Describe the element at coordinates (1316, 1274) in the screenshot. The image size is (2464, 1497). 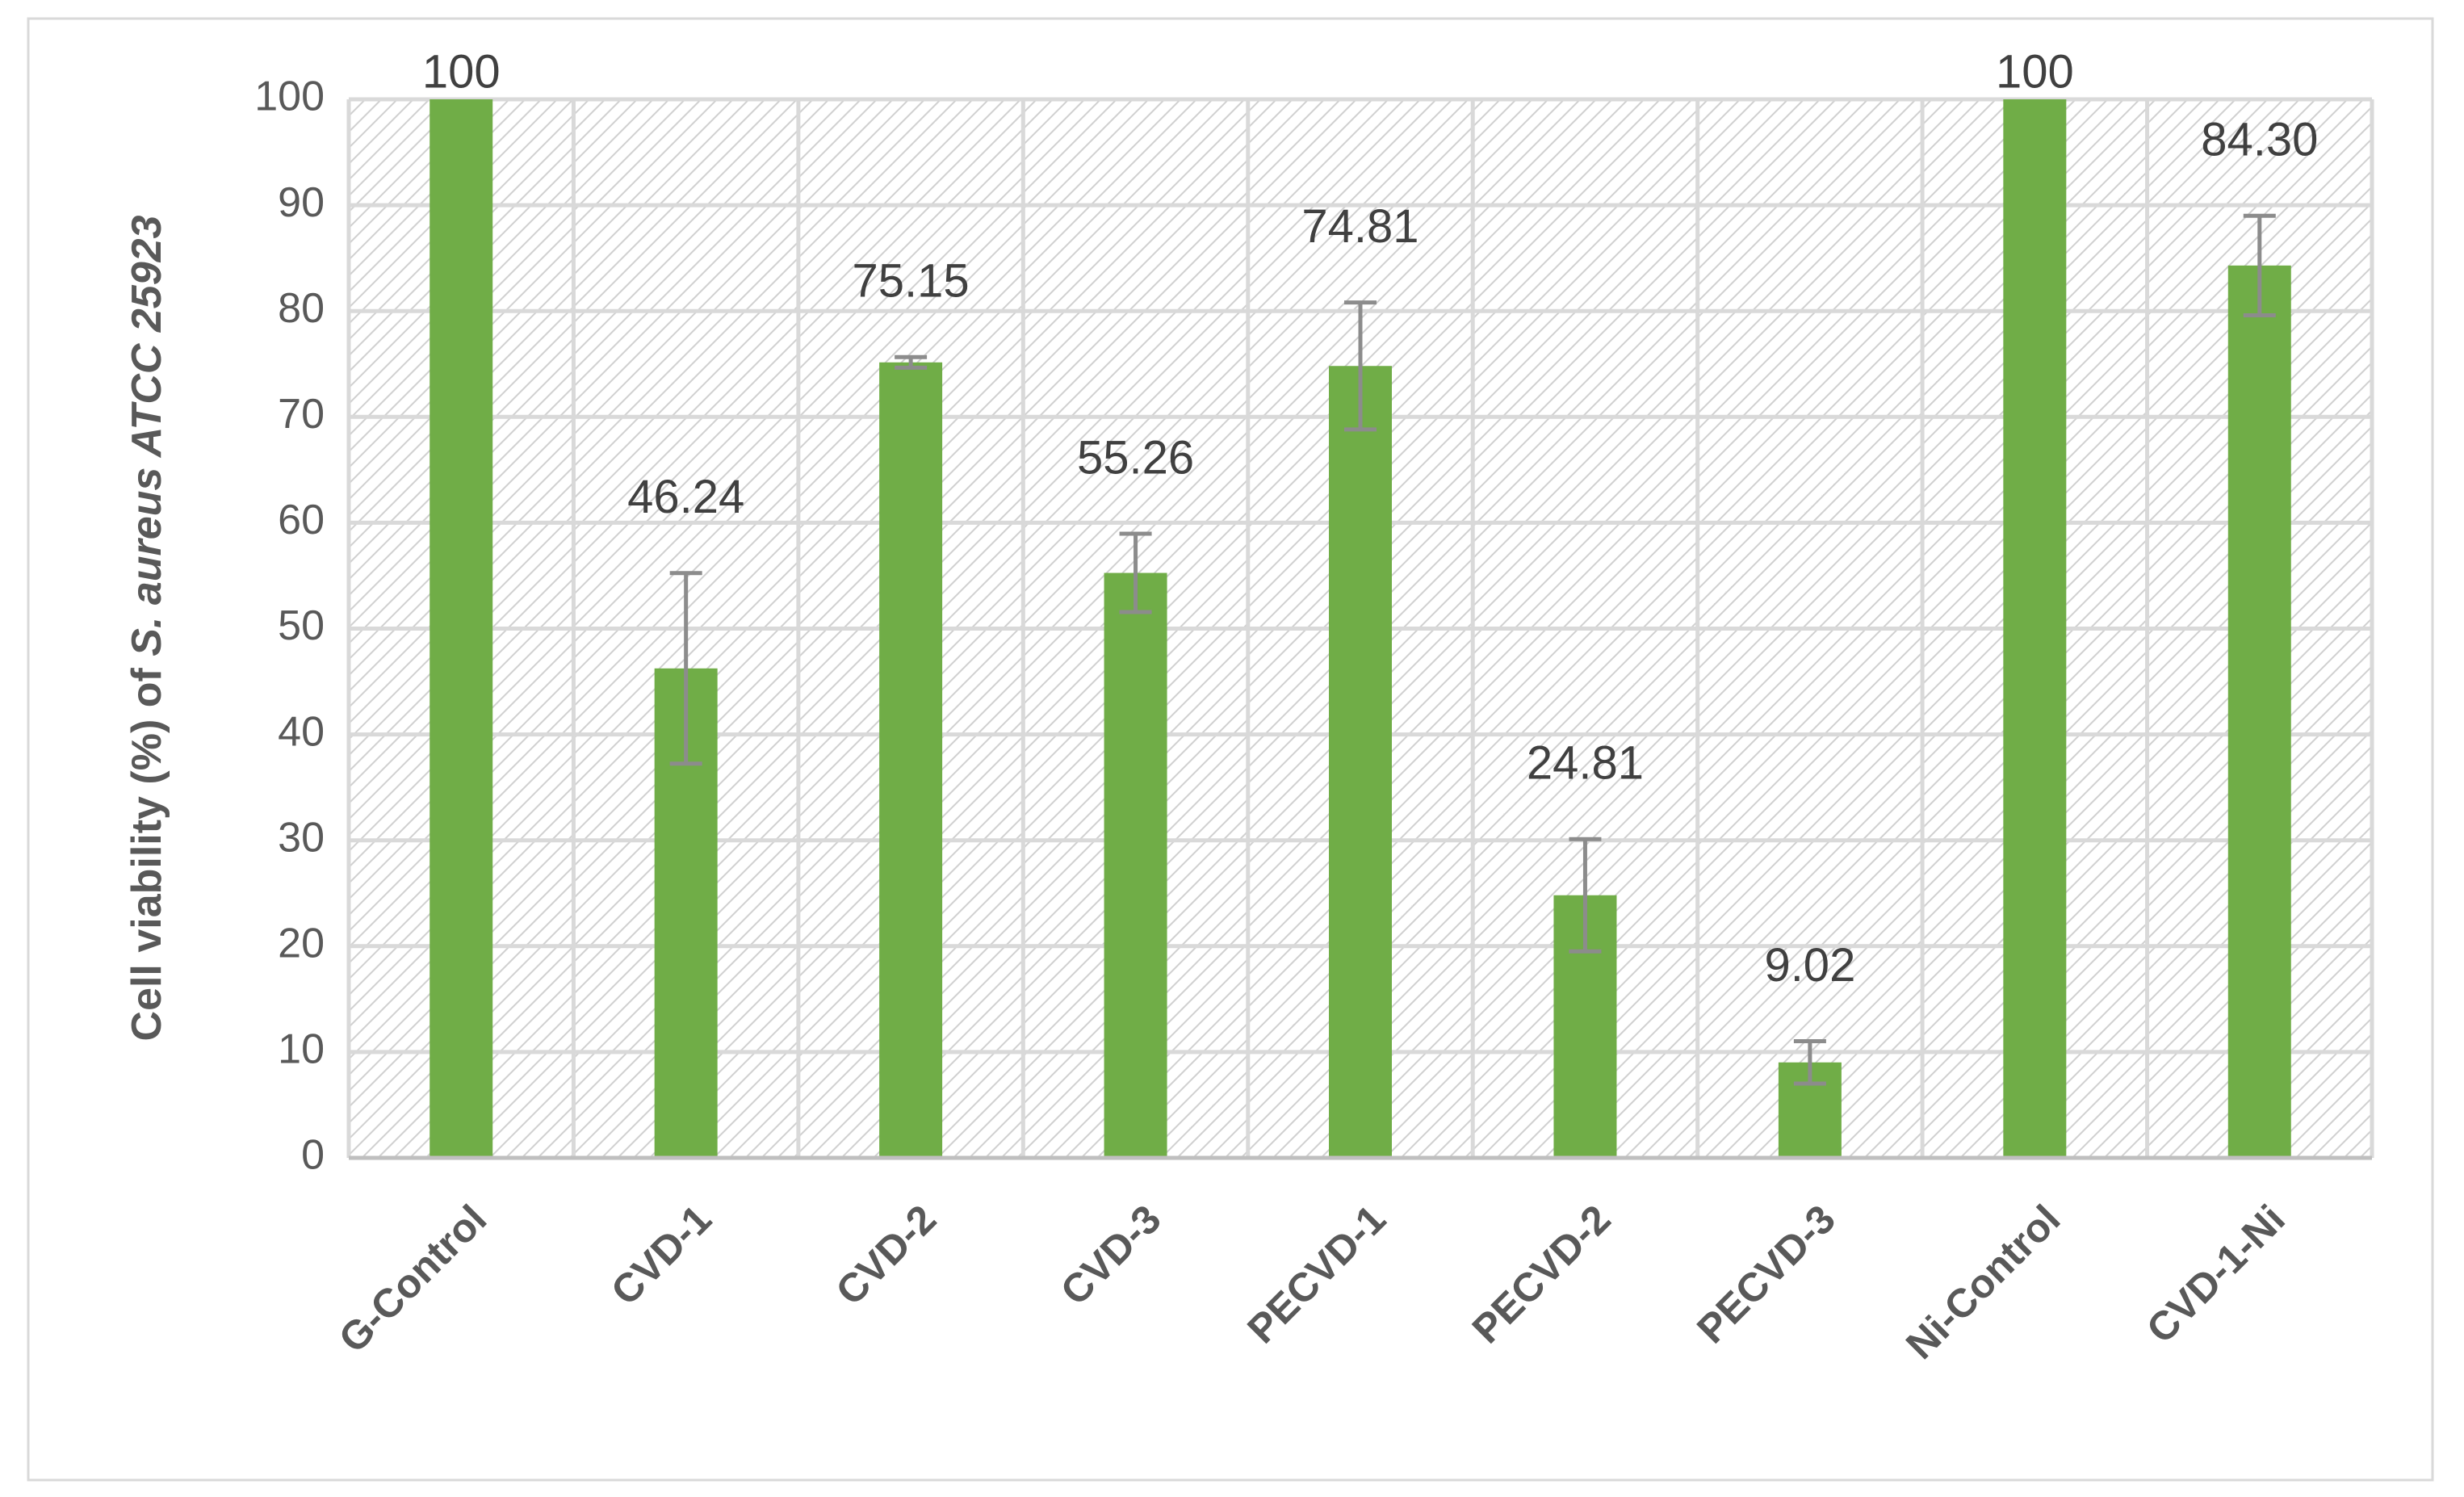
I see `x-tick-label: PECVD-1` at that location.